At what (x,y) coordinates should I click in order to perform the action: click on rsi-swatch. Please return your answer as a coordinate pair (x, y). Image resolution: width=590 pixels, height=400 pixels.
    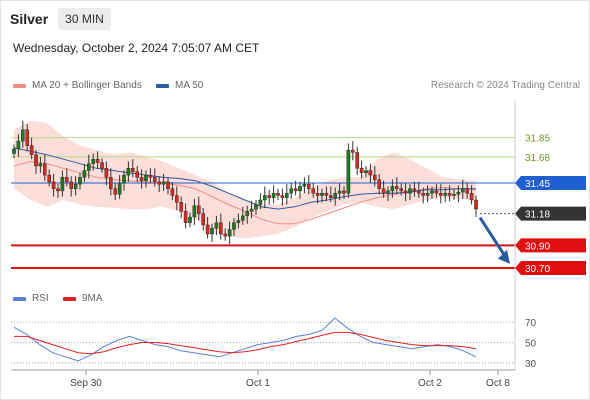
    Looking at the image, I should click on (19, 298).